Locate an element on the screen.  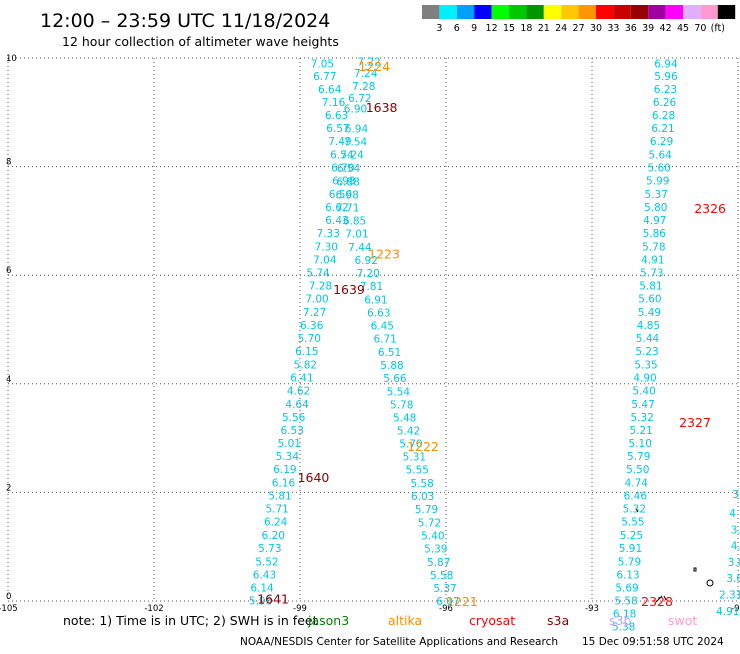
wave-height-point: 7.81 is located at coordinates (371, 287).